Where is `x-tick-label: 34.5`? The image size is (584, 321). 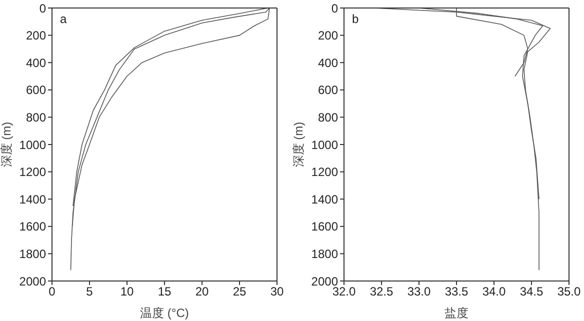 x-tick-label: 34.5 is located at coordinates (532, 291).